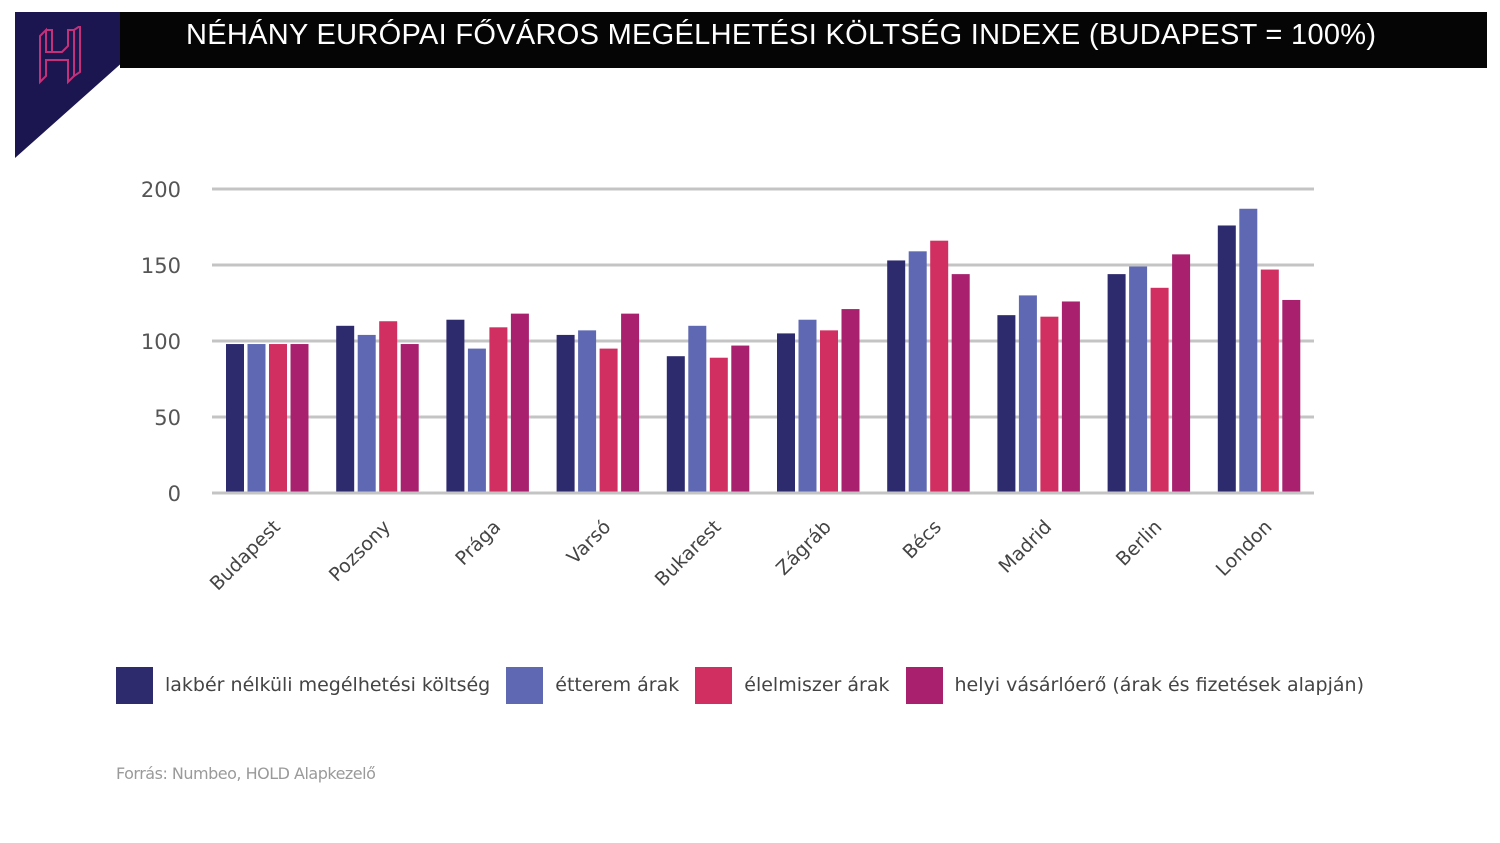  What do you see at coordinates (161, 266) in the screenshot?
I see `y-tick-label: 150` at bounding box center [161, 266].